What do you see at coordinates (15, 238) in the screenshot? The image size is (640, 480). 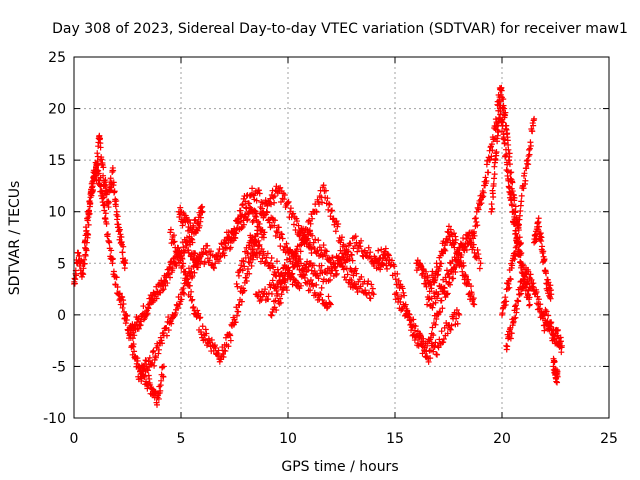 I see `y-axis-label: SDTVAR / TECUs` at bounding box center [15, 238].